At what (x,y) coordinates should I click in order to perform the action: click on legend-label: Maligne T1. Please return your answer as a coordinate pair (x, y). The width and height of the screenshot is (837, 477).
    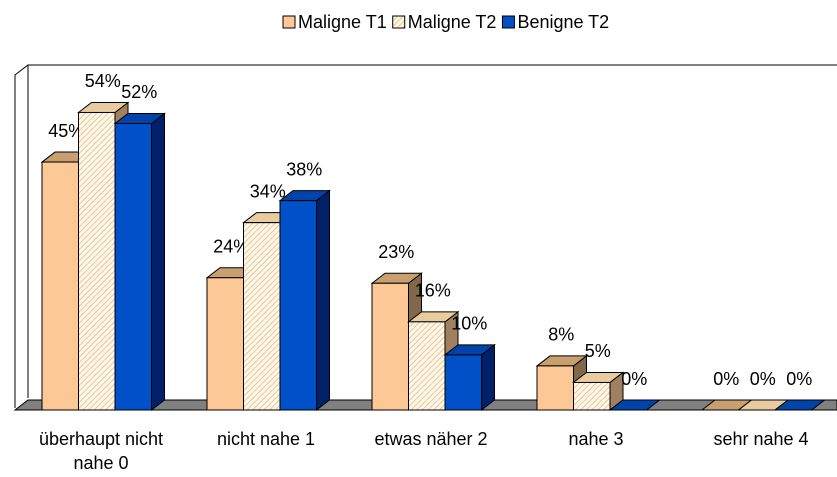
    Looking at the image, I should click on (342, 22).